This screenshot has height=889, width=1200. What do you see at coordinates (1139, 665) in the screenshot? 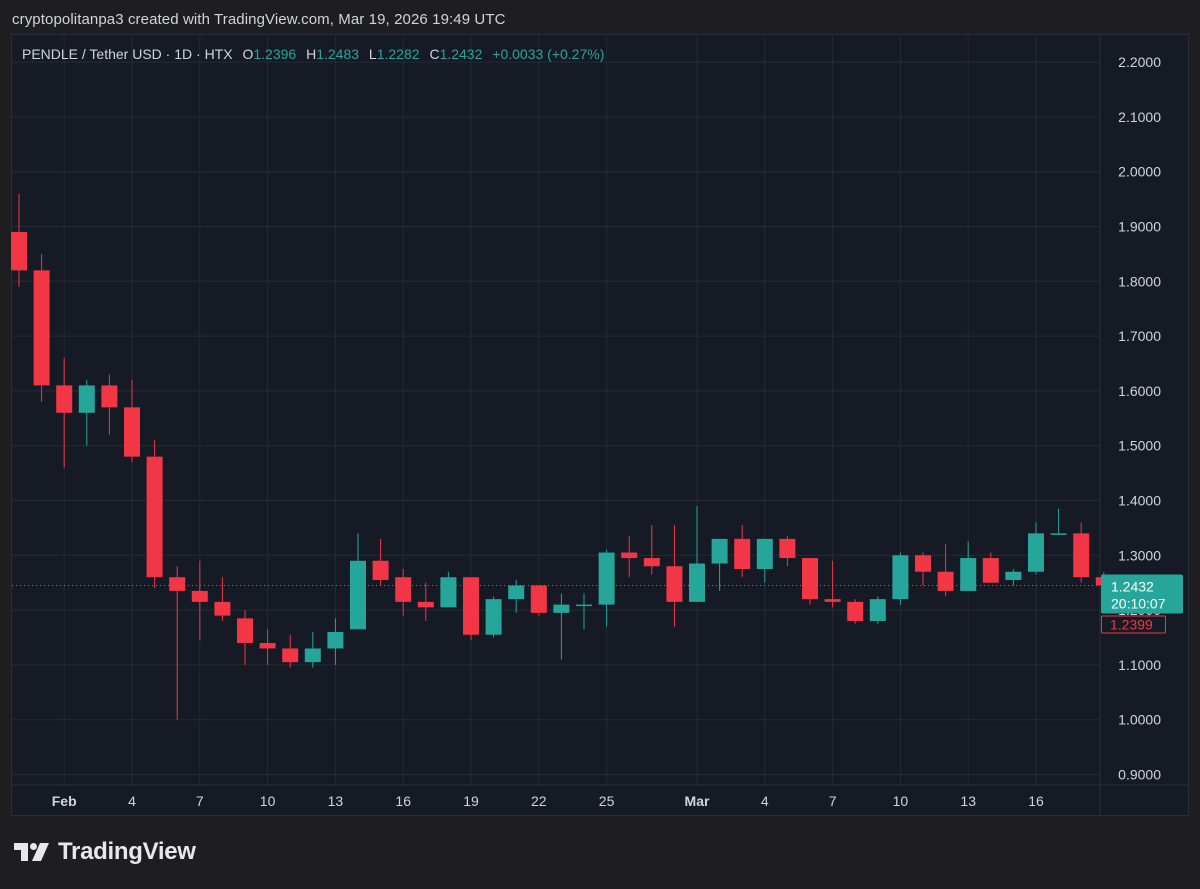
I see `y-tick-label: 1.1000` at bounding box center [1139, 665].